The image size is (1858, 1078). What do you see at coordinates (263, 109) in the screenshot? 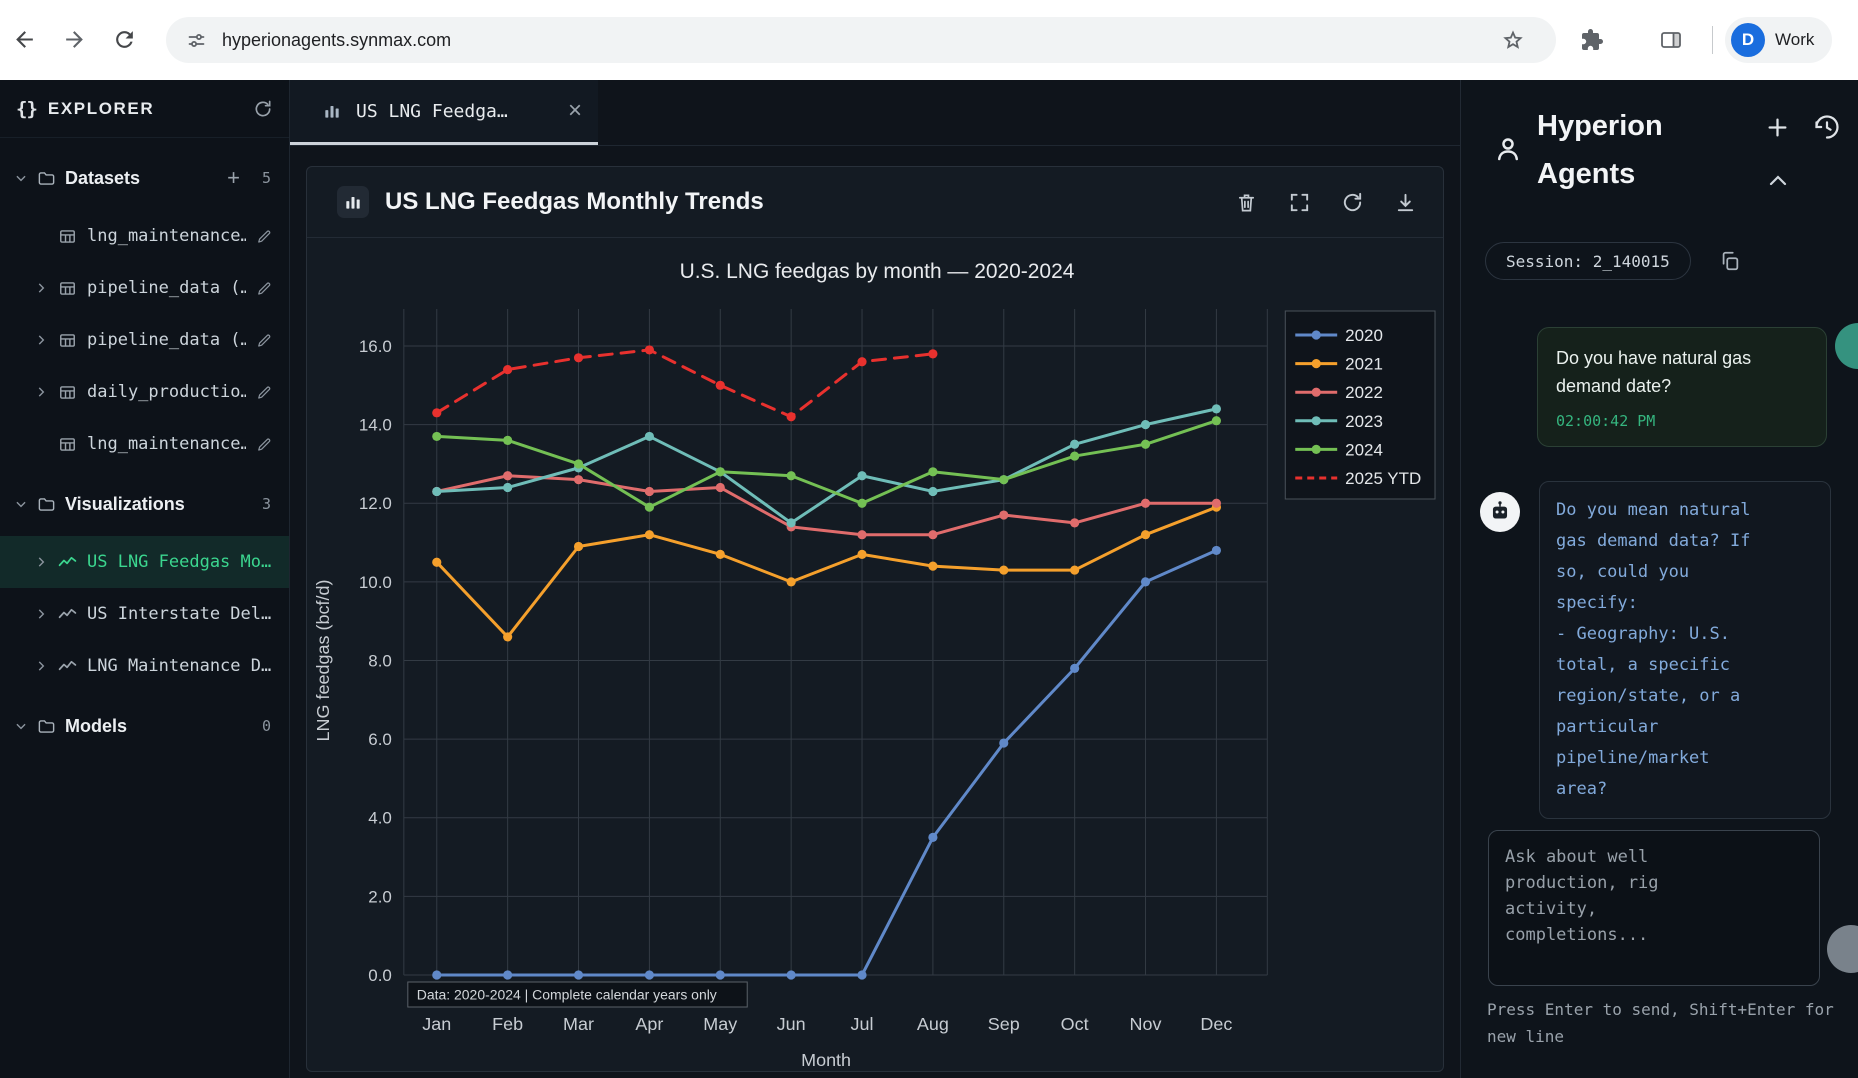
I see `refresh-explorer-icon` at bounding box center [263, 109].